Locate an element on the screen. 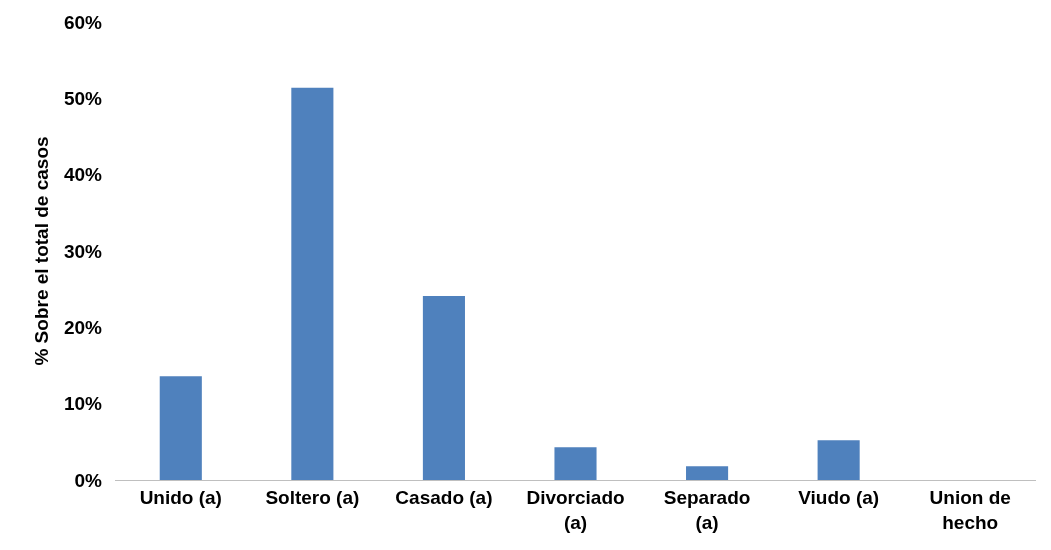  y-tick-label: 60% is located at coordinates (83, 22).